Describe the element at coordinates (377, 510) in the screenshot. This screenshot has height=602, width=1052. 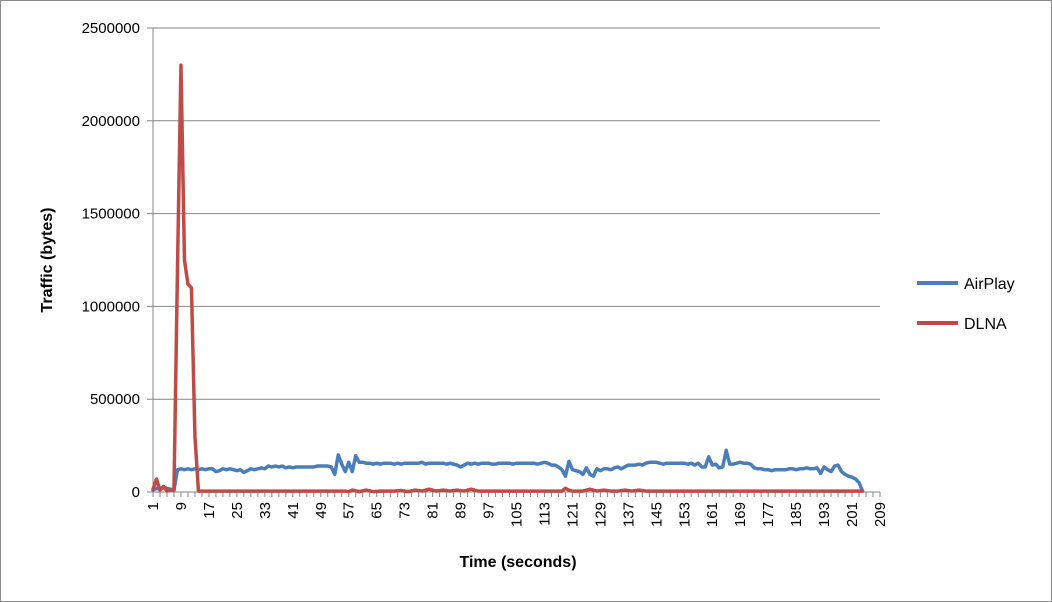
I see `x-tick-label: 65` at that location.